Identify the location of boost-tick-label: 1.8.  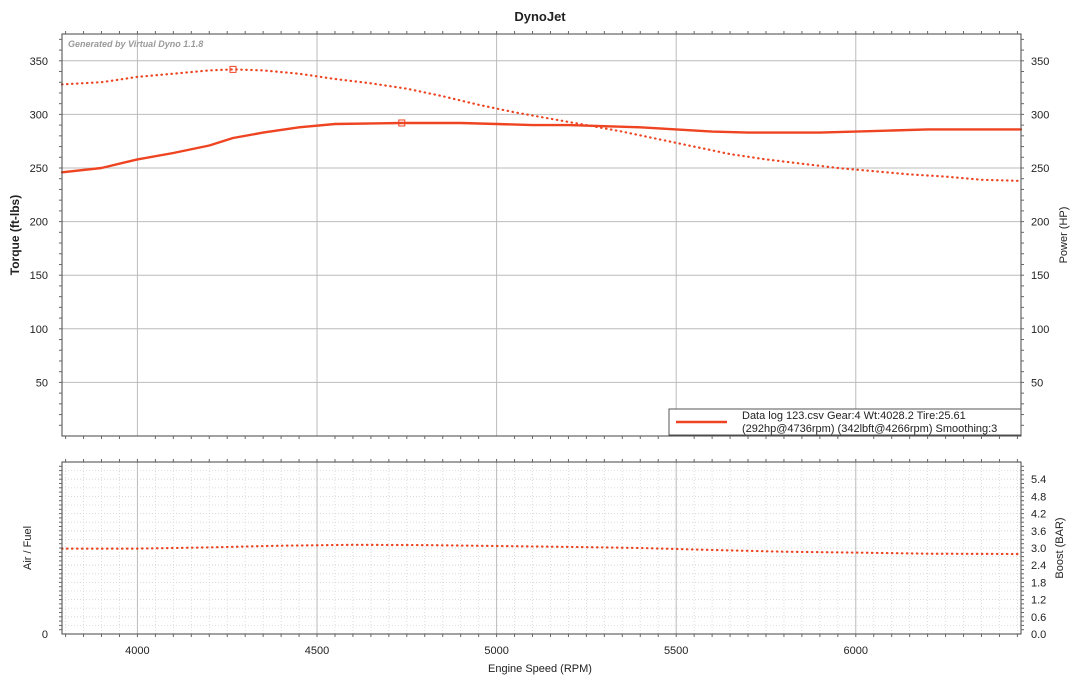
(1038, 583).